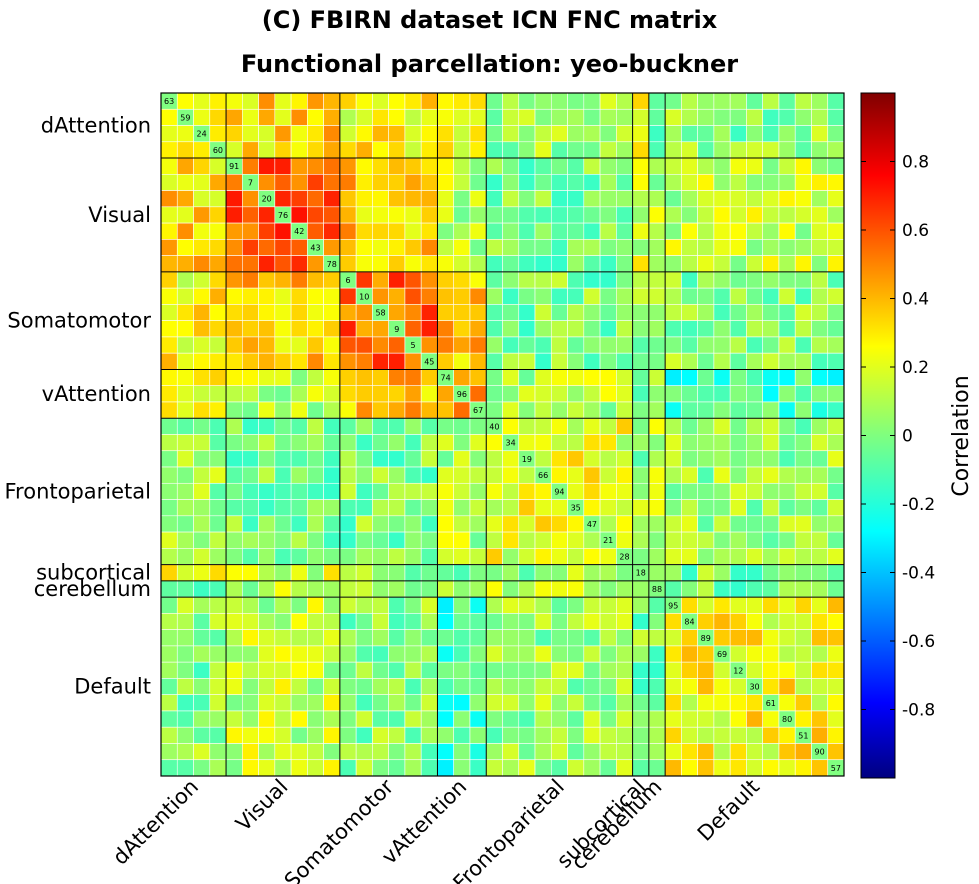 This screenshot has height=884, width=979. I want to click on y-network-label: Frontoparietal, so click(78, 491).